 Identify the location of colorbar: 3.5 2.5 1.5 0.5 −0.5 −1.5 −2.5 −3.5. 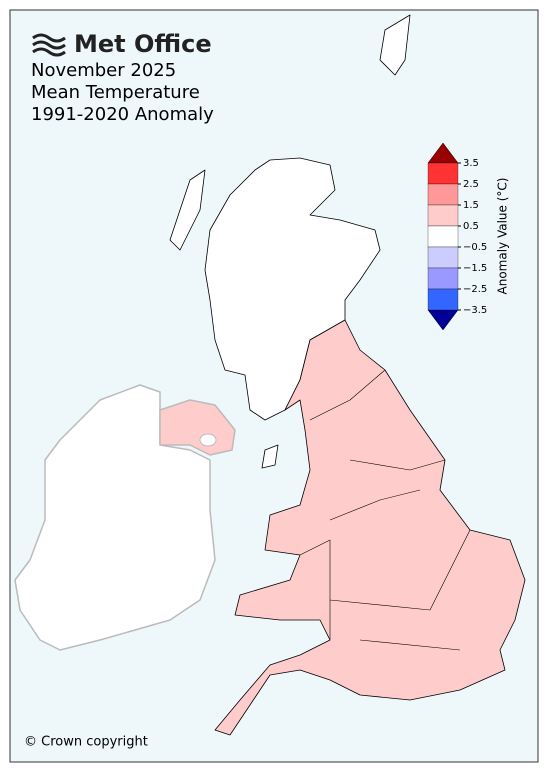
(457, 236).